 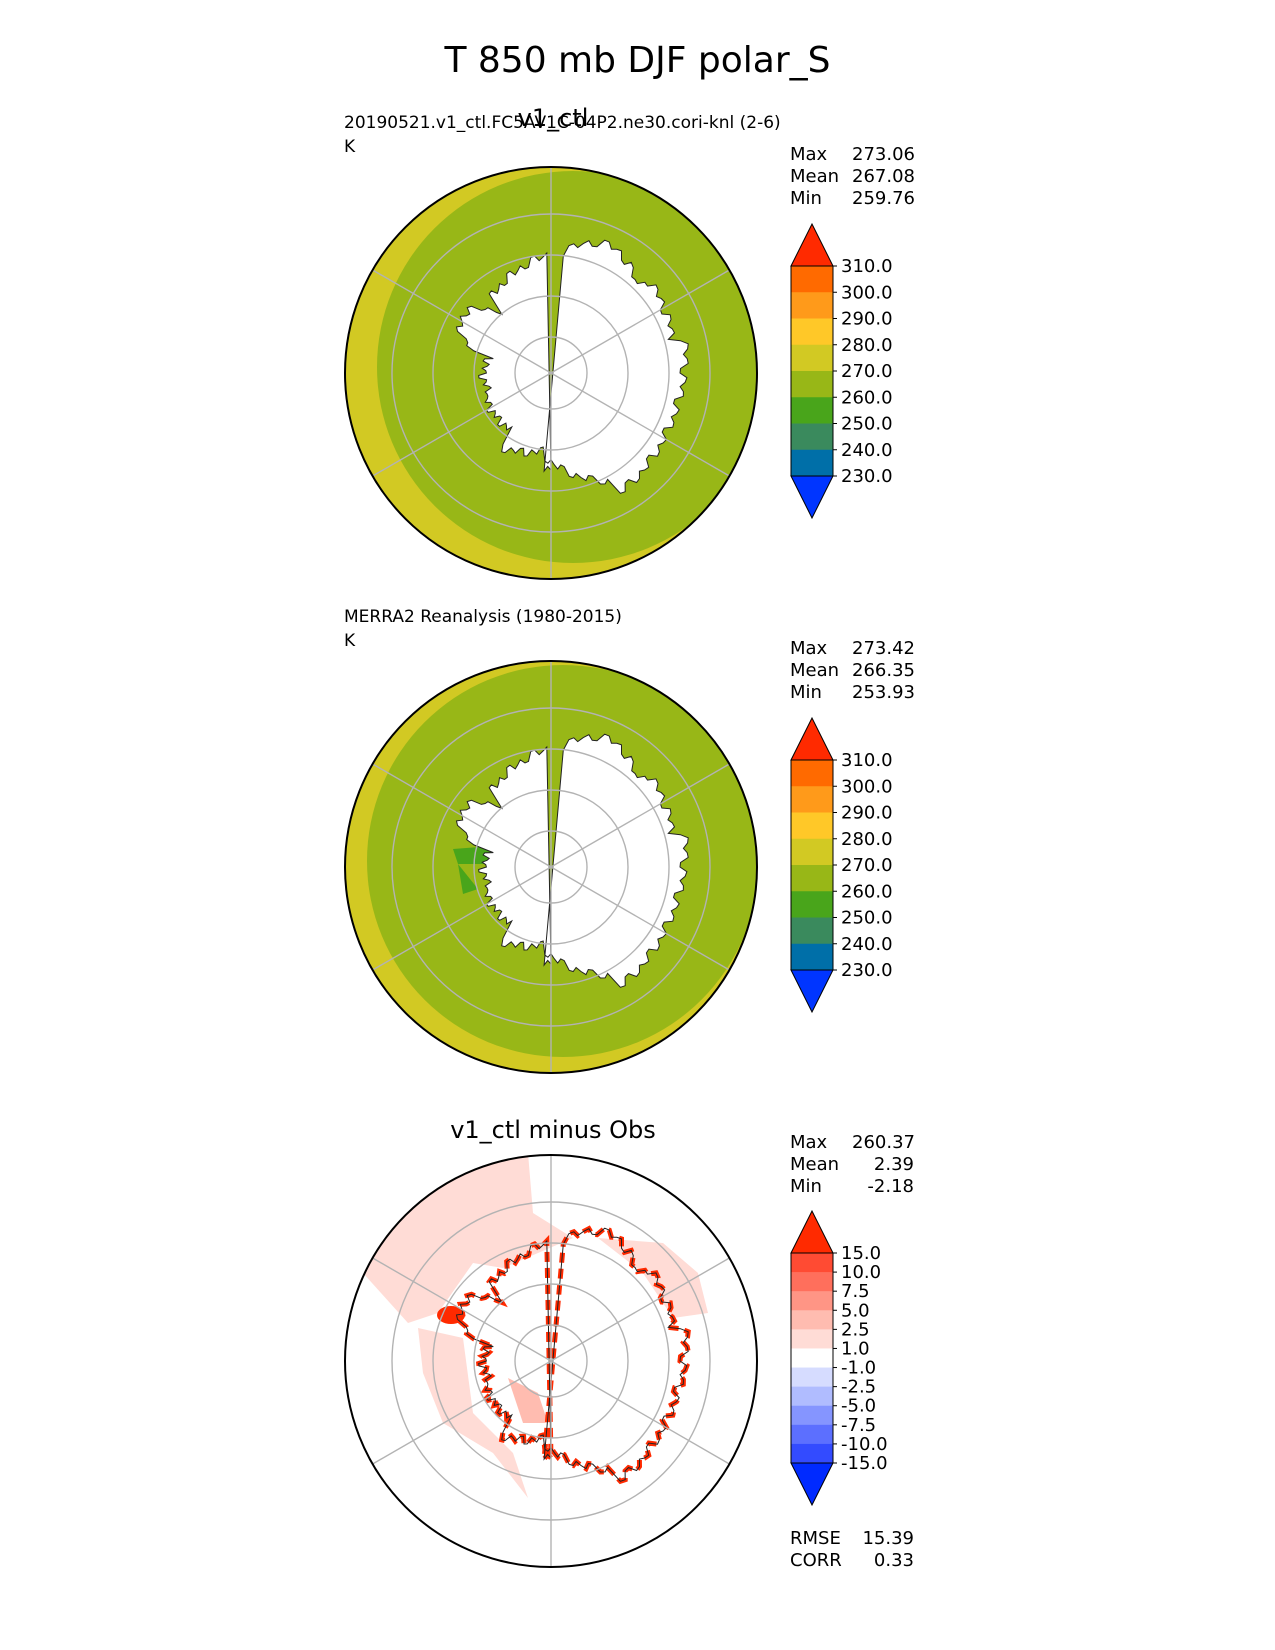 I want to click on stat-value: 253.93, so click(x=883, y=692).